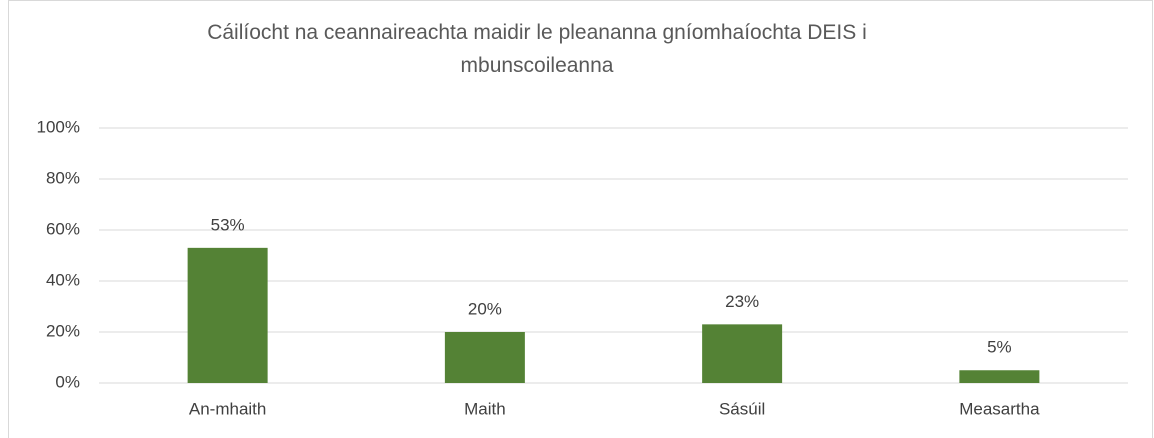  What do you see at coordinates (63, 228) in the screenshot?
I see `y-tick-label: 60%` at bounding box center [63, 228].